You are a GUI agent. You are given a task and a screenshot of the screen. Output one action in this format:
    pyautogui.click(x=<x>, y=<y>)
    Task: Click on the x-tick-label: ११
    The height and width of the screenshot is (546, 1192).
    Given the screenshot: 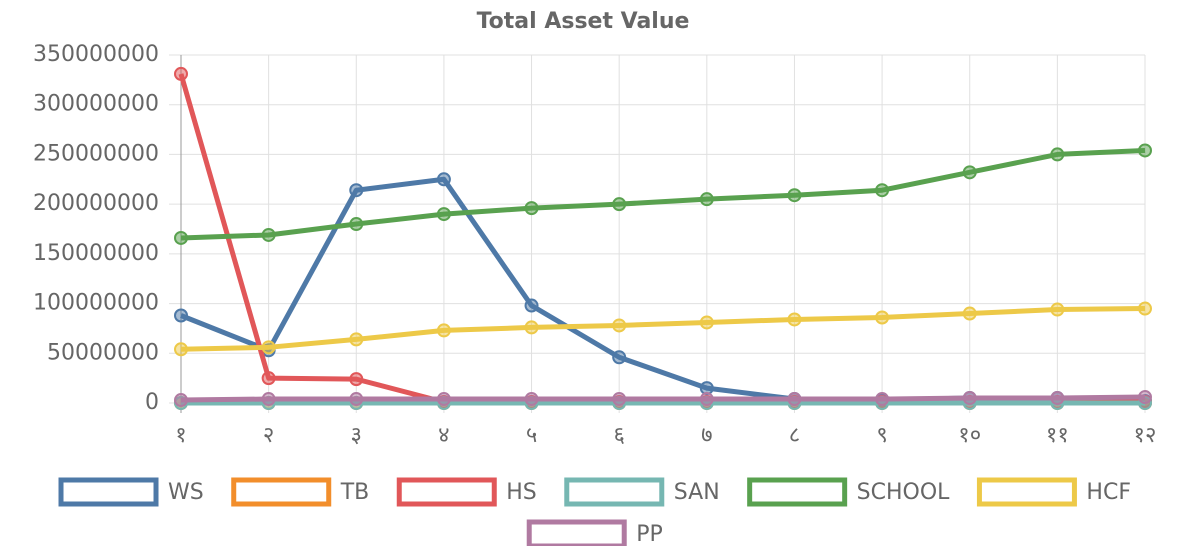 What is the action you would take?
    pyautogui.click(x=1057, y=435)
    